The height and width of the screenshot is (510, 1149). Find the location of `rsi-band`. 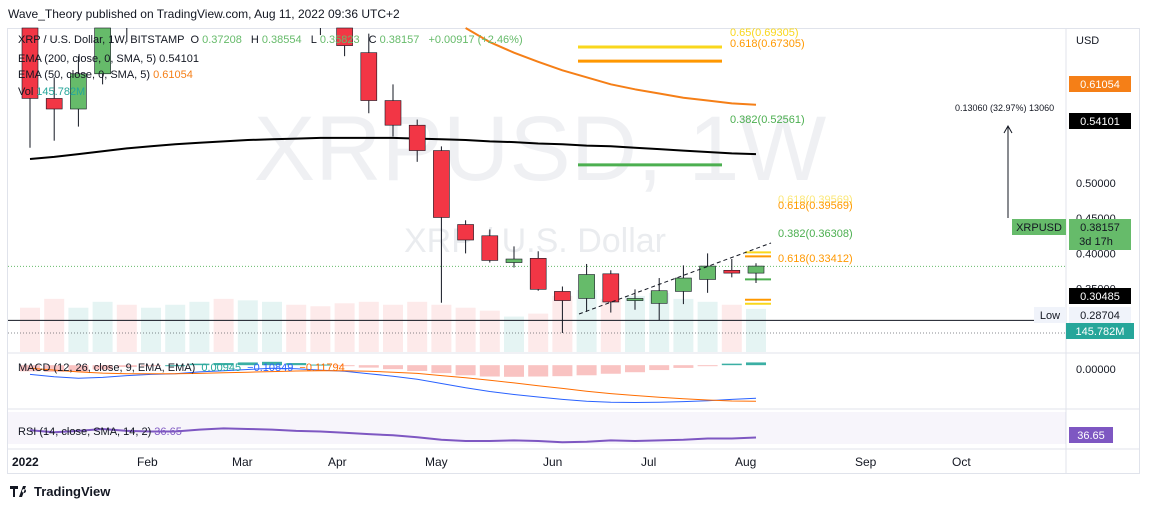

rsi-band is located at coordinates (537, 428).